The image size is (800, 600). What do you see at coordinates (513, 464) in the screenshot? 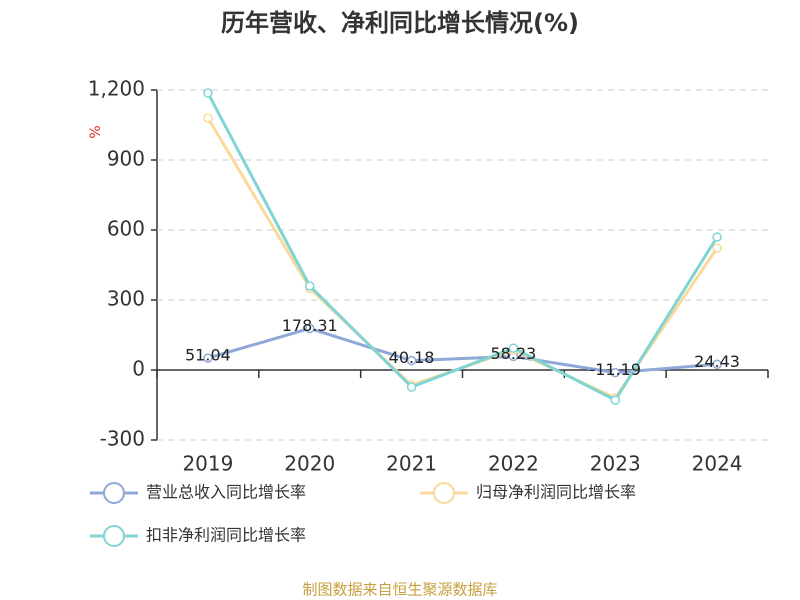
I see `x-tick-label: 2022` at bounding box center [513, 464].